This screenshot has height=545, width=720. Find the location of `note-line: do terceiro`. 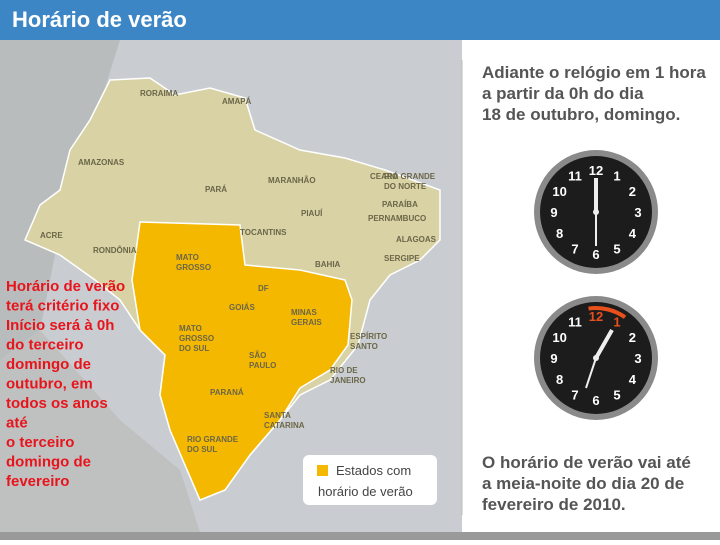

note-line: do terceiro is located at coordinates (45, 345).